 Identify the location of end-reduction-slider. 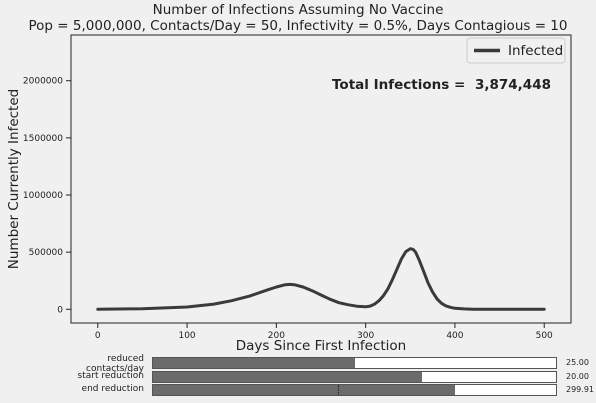
(354, 390).